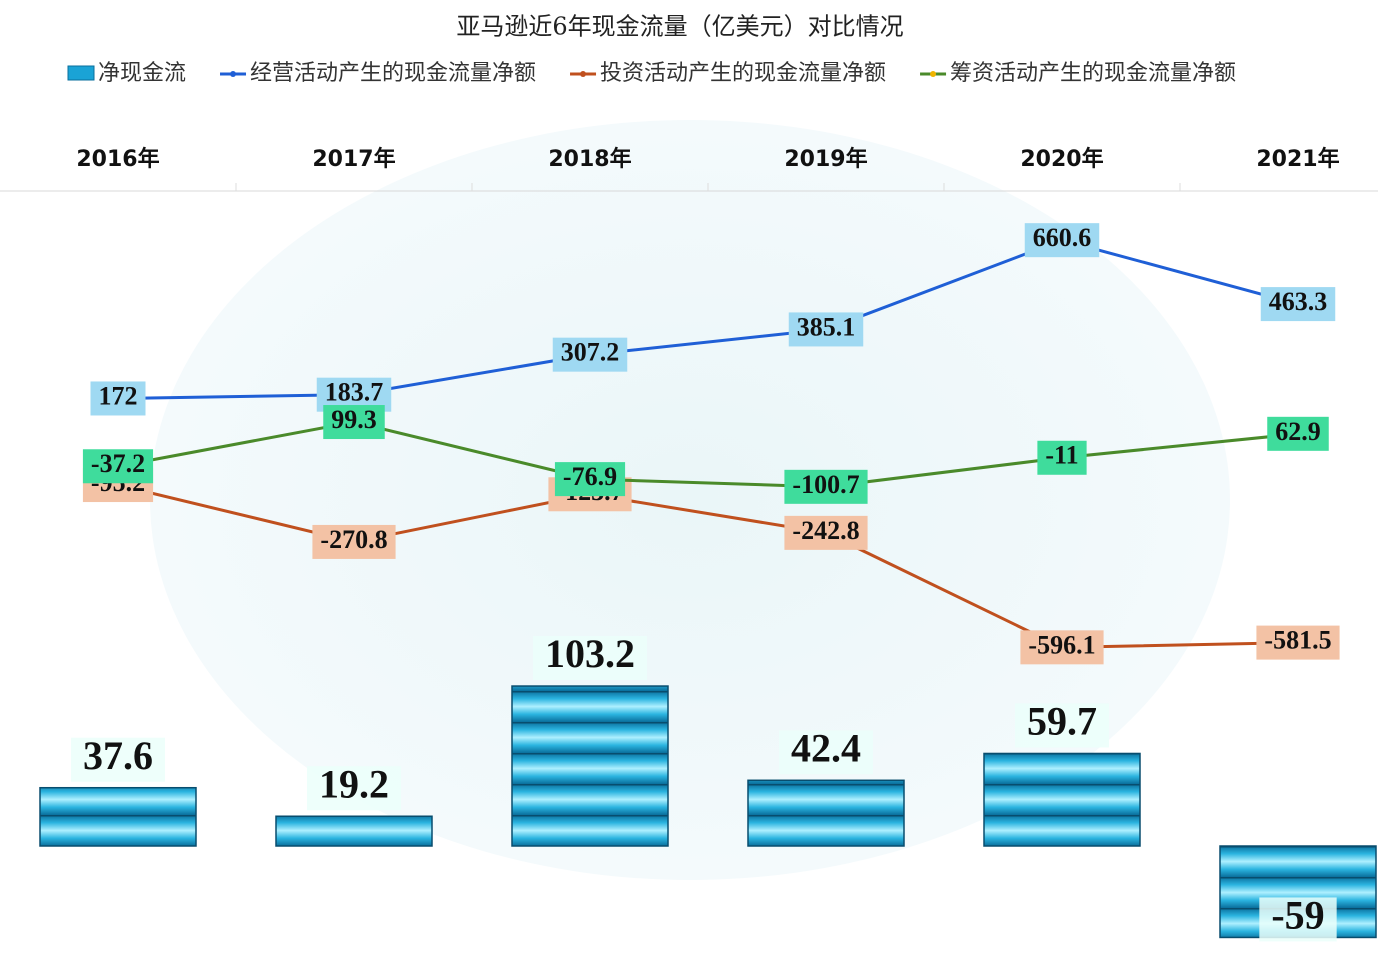 This screenshot has width=1378, height=977. I want to click on x-tick-label: 2020年, so click(1061, 159).